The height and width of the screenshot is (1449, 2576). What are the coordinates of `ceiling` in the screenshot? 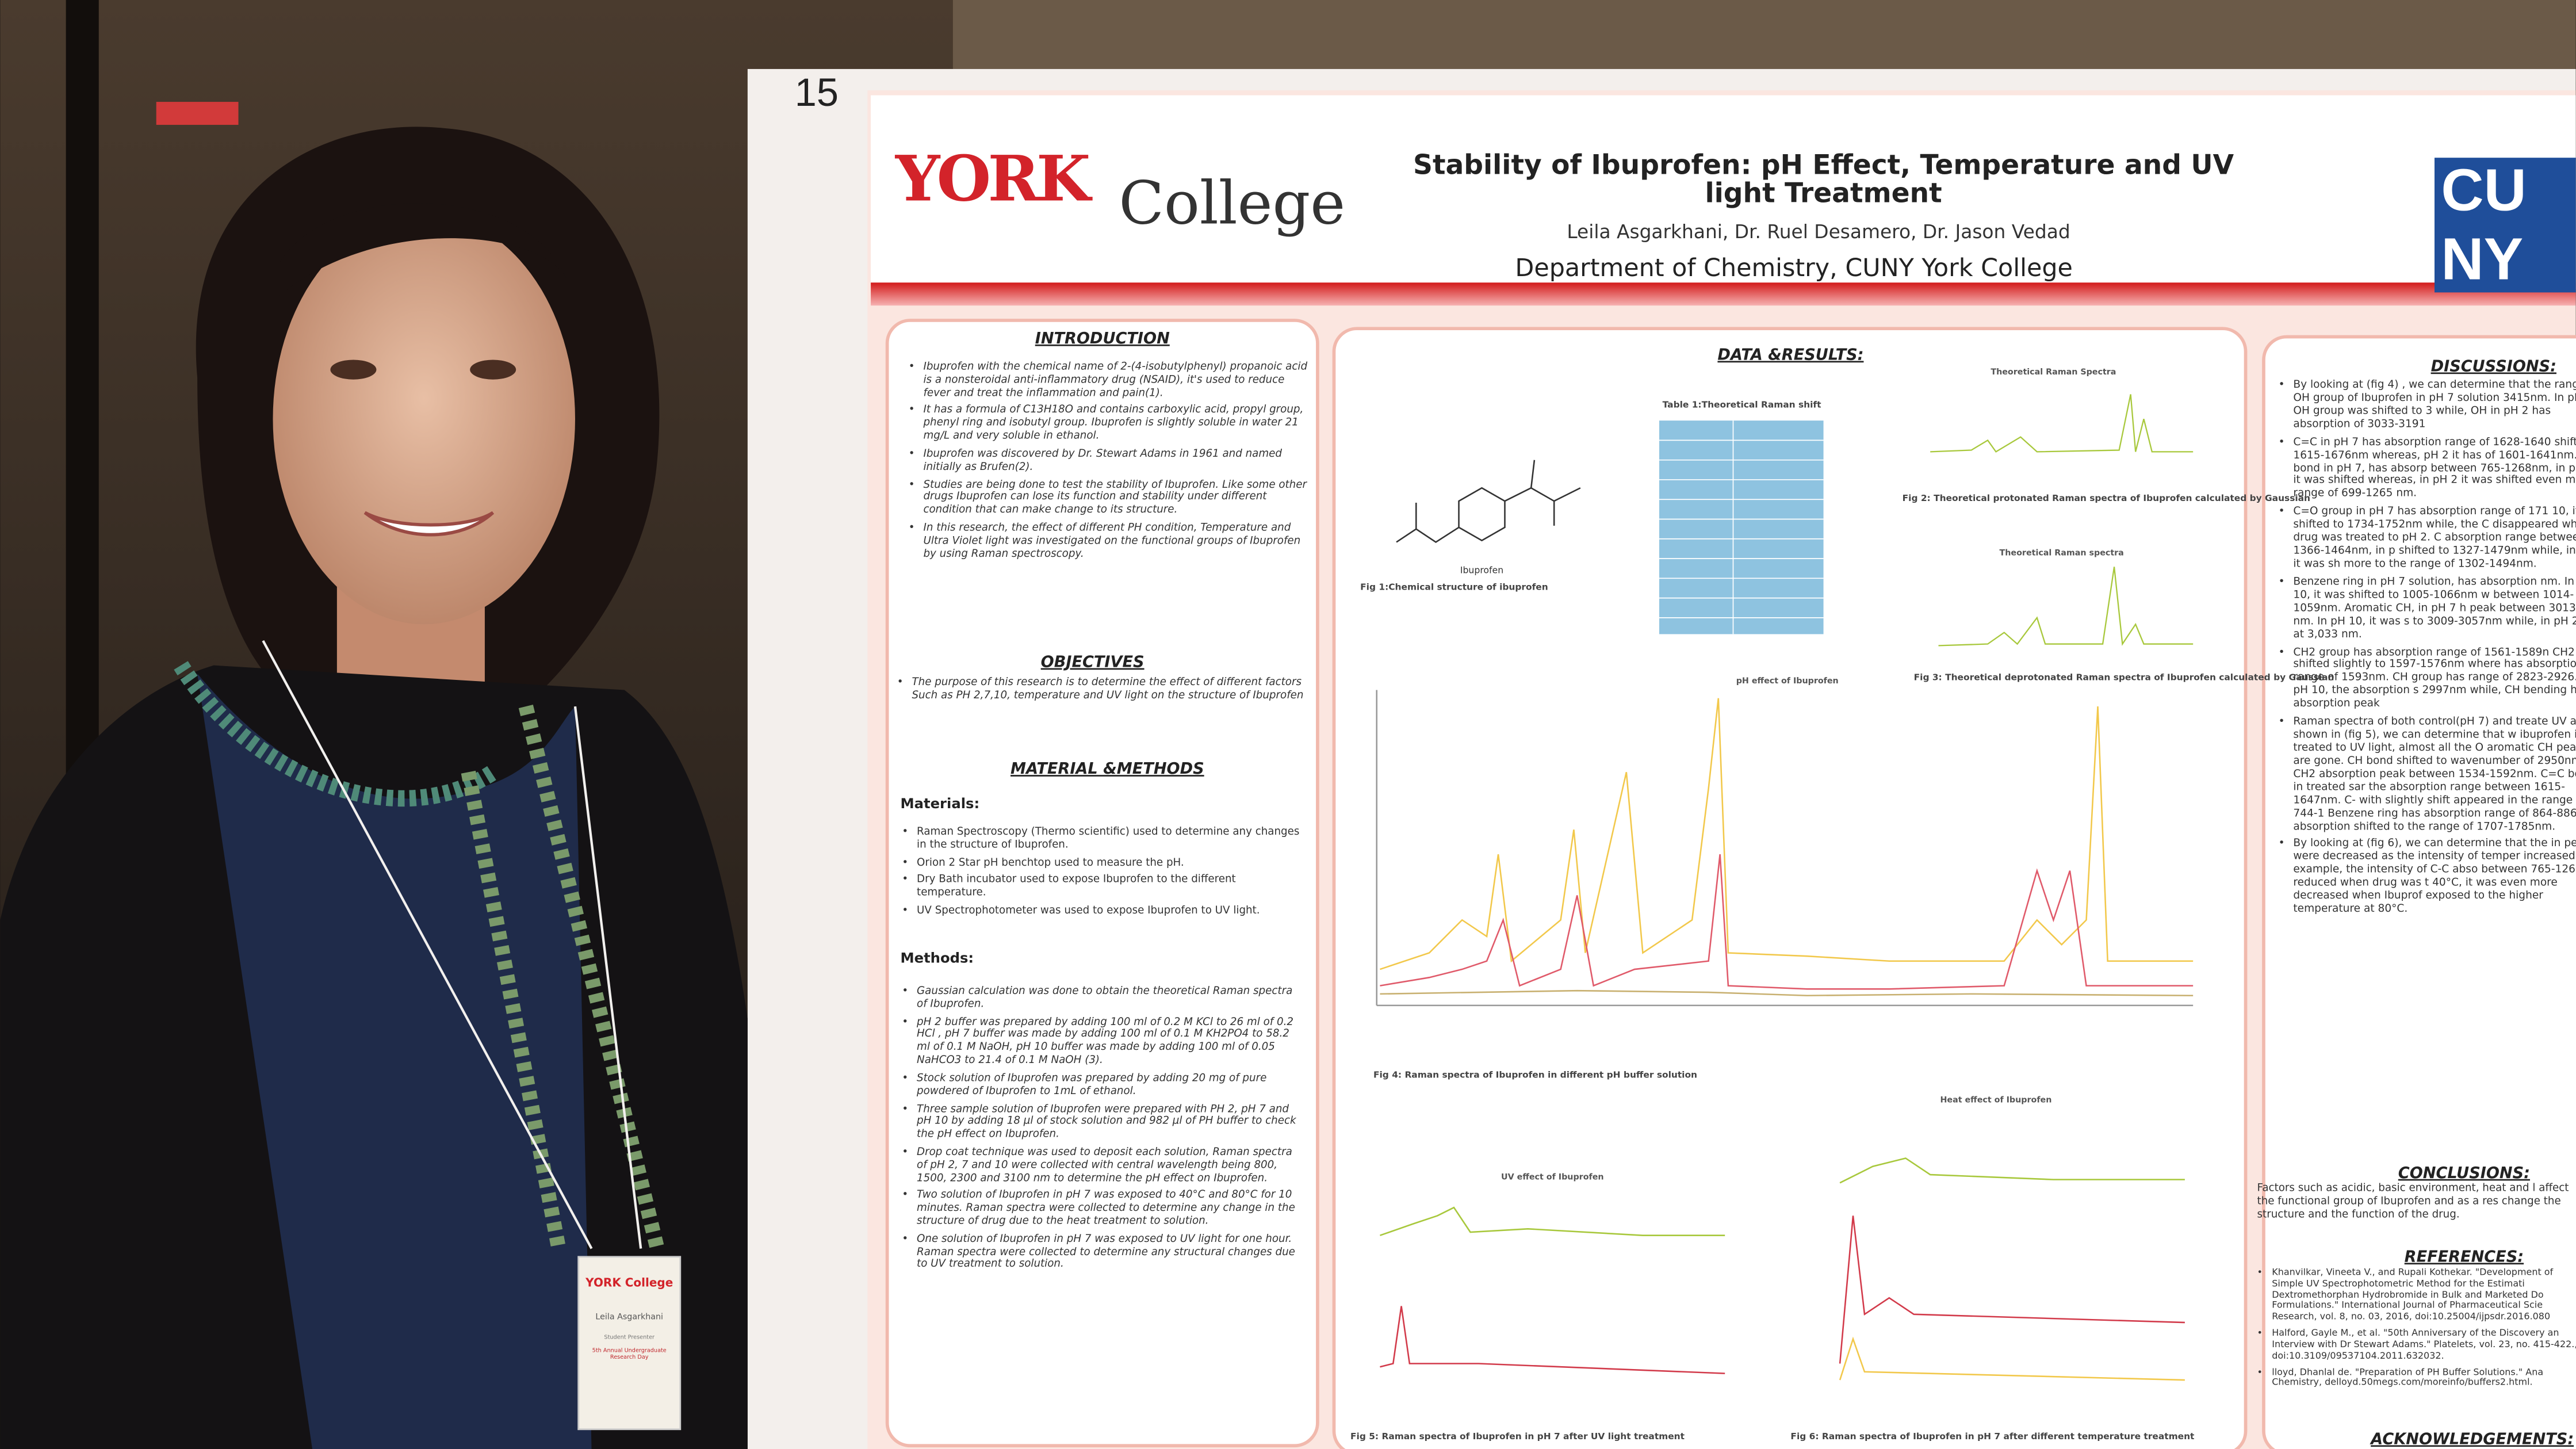 It's located at (1764, 41).